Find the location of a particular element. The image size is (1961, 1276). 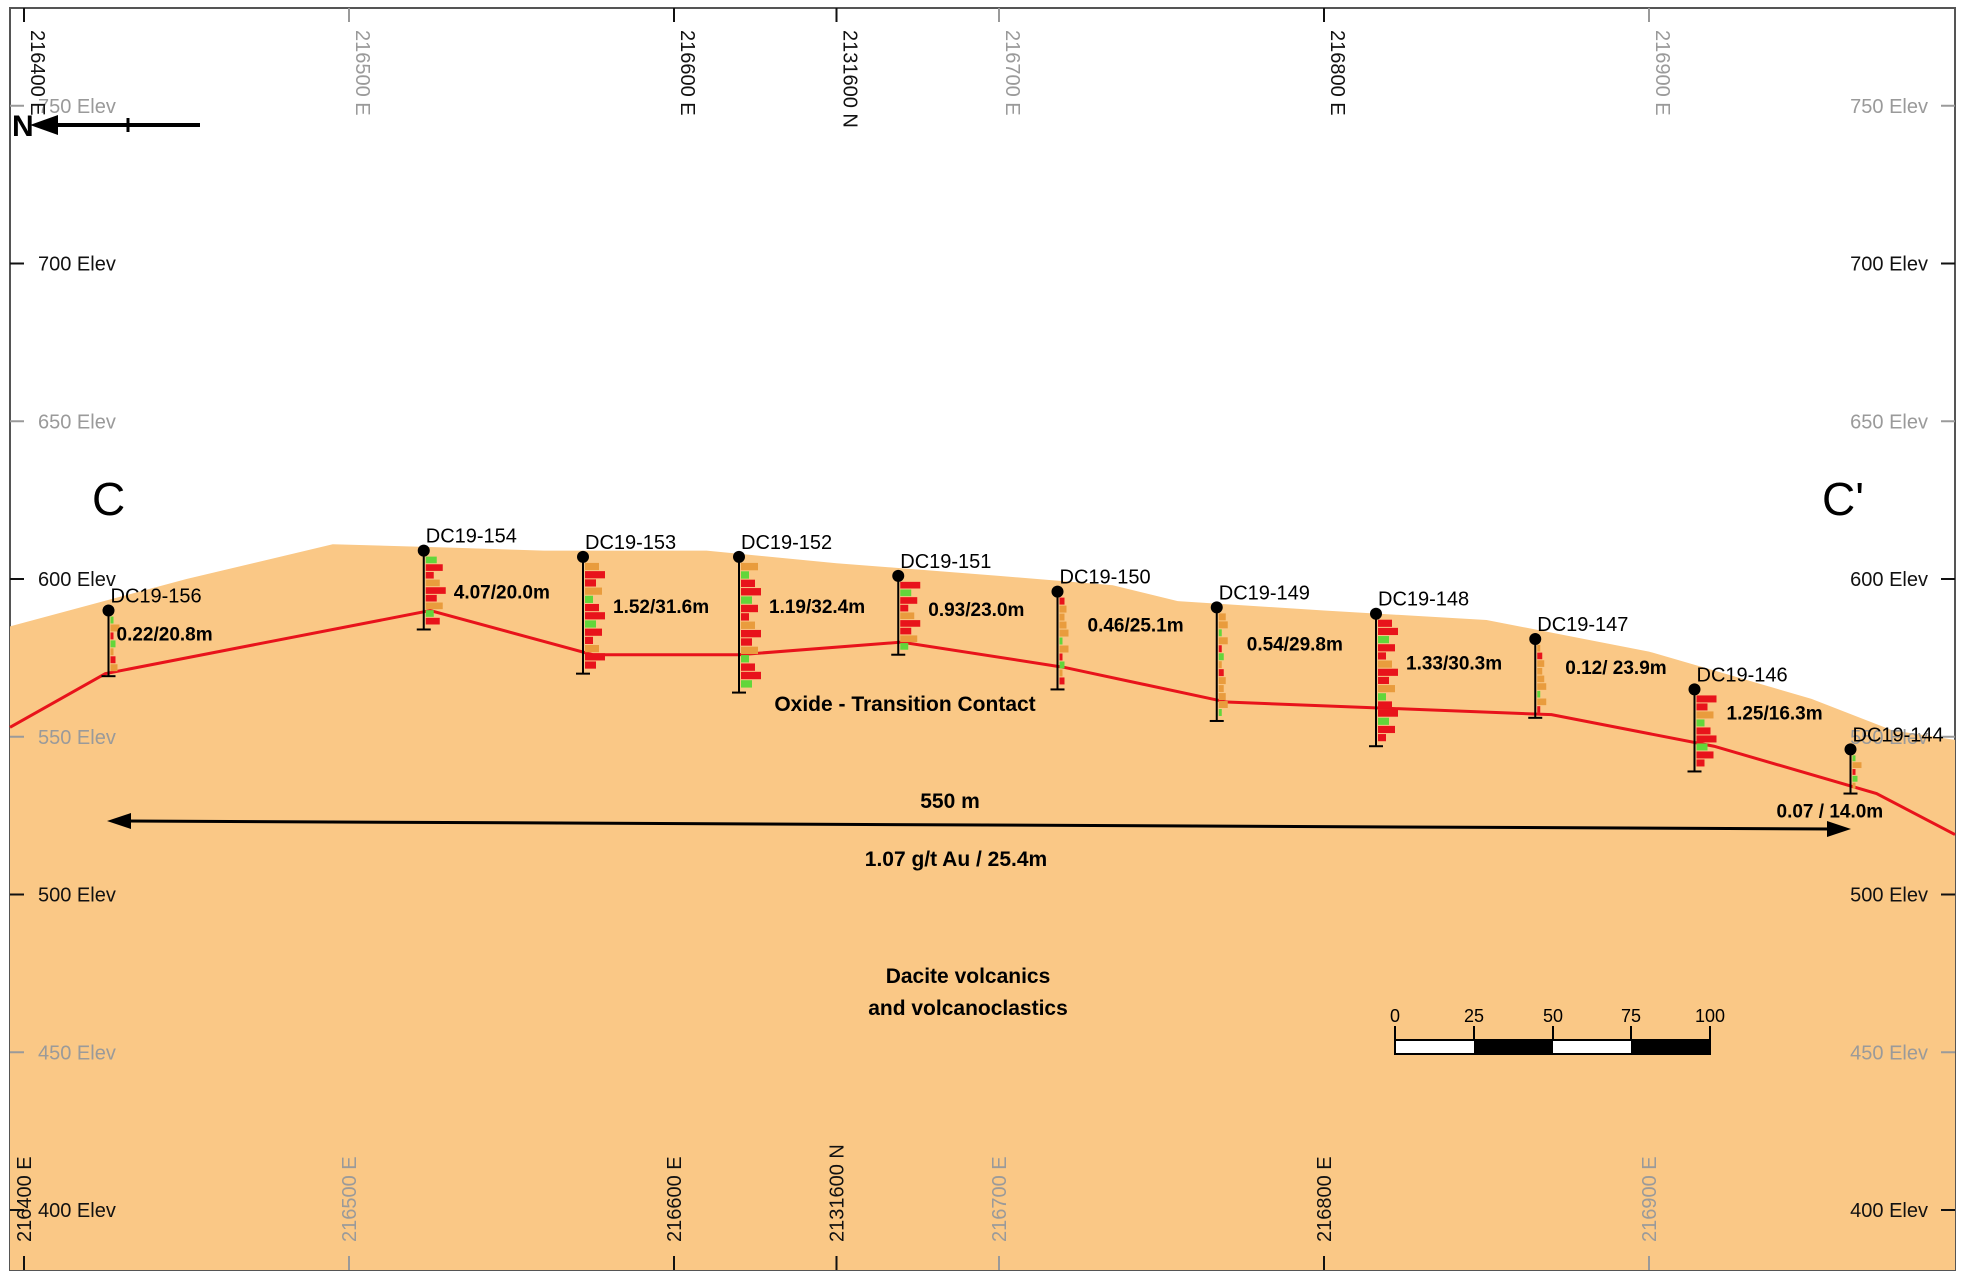

easting-label-top: 216500 E is located at coordinates (362, 73).